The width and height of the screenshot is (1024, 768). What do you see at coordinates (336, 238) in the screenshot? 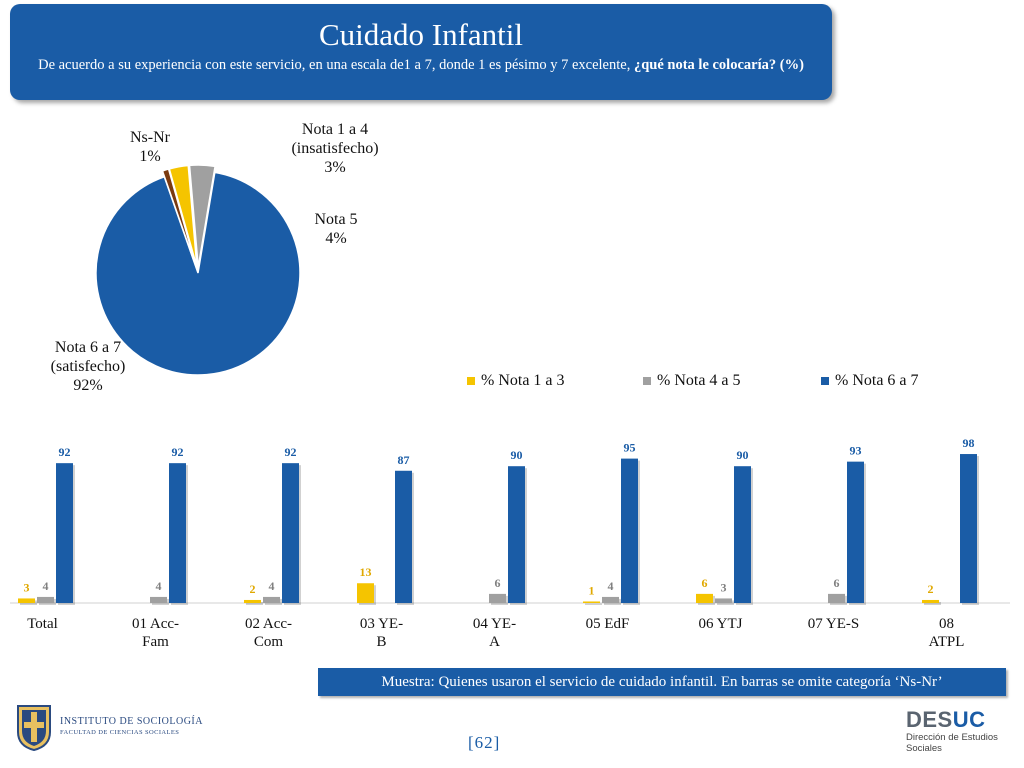
I see `pie-label-nota5-value: 4%` at bounding box center [336, 238].